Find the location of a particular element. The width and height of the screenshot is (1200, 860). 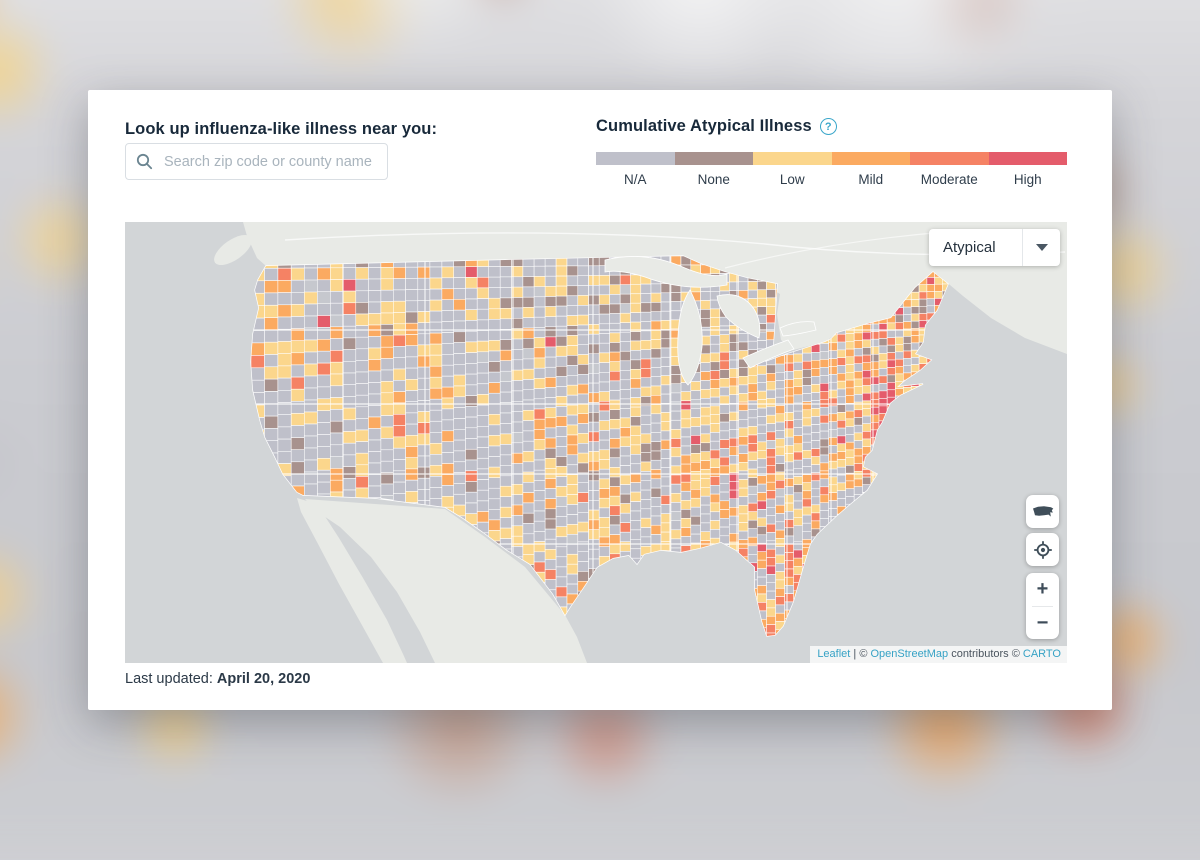

dropdown-value: Atypical is located at coordinates (969, 247).